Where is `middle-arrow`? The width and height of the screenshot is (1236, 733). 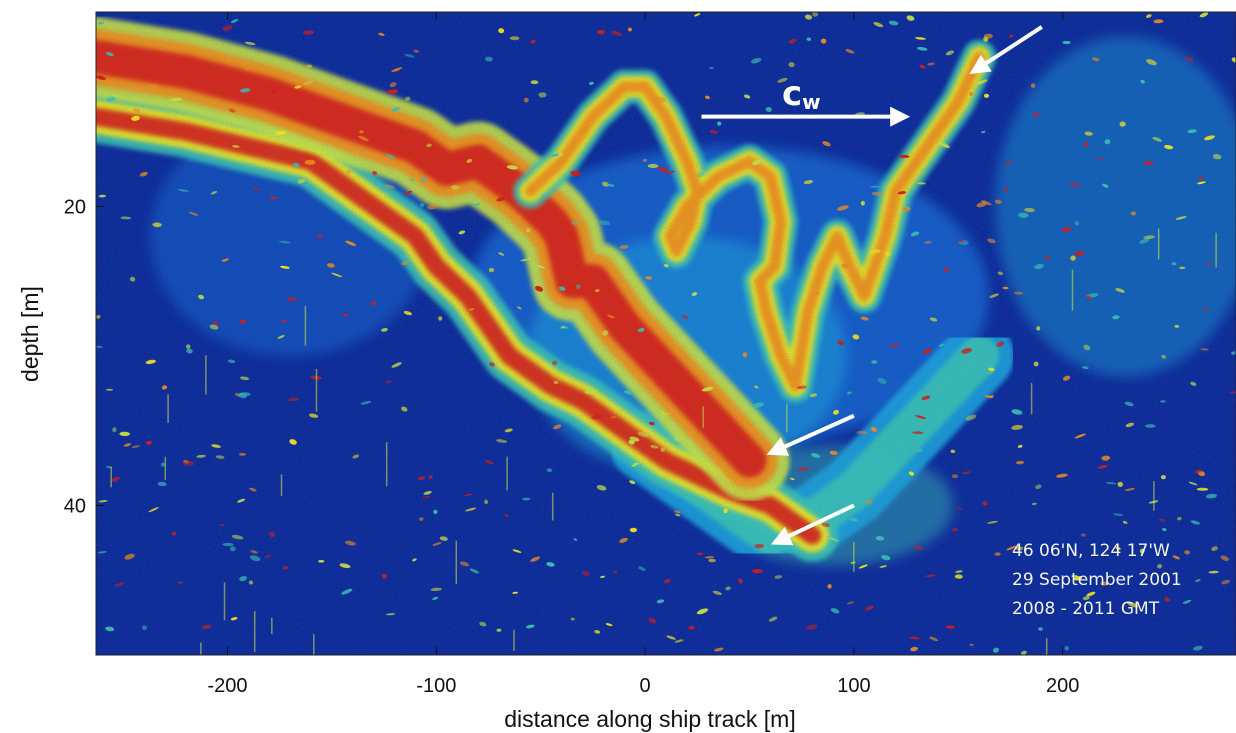
middle-arrow is located at coordinates (810, 434).